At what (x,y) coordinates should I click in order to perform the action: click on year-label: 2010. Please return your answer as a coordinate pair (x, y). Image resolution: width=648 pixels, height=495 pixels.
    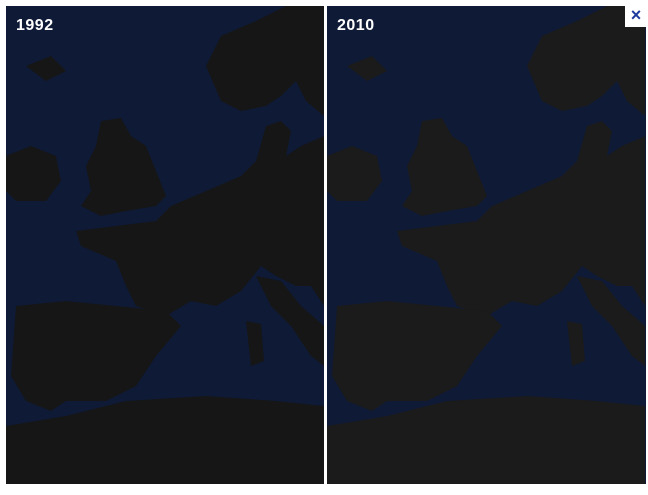
    Looking at the image, I should click on (356, 25).